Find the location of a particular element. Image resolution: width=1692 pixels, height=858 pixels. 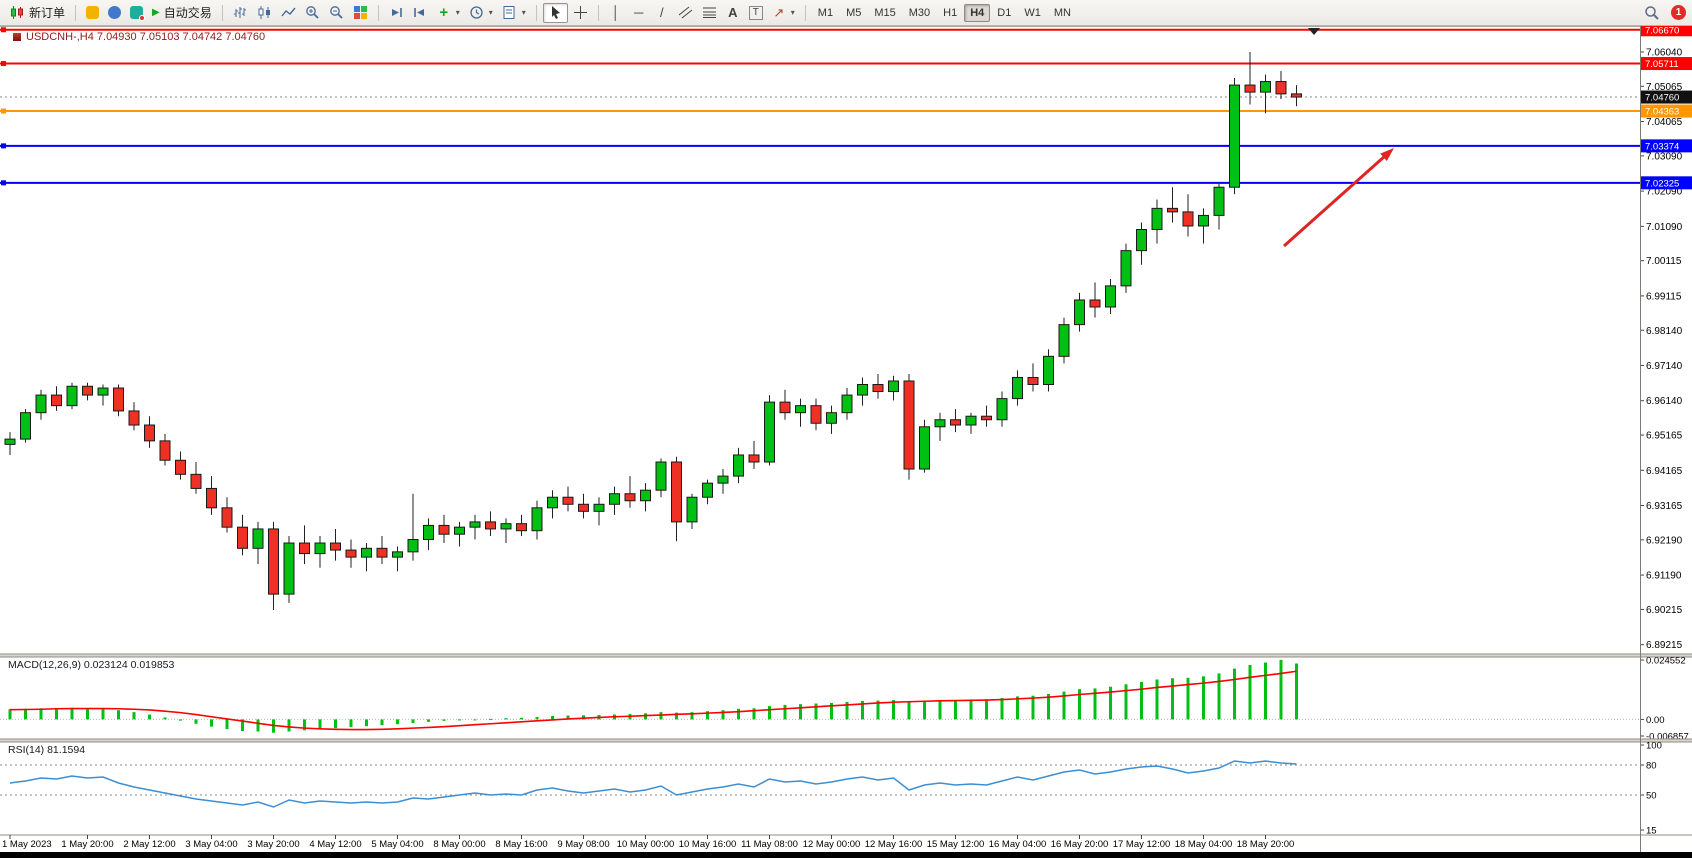

timeframe-m1-button: M1 is located at coordinates (825, 12).